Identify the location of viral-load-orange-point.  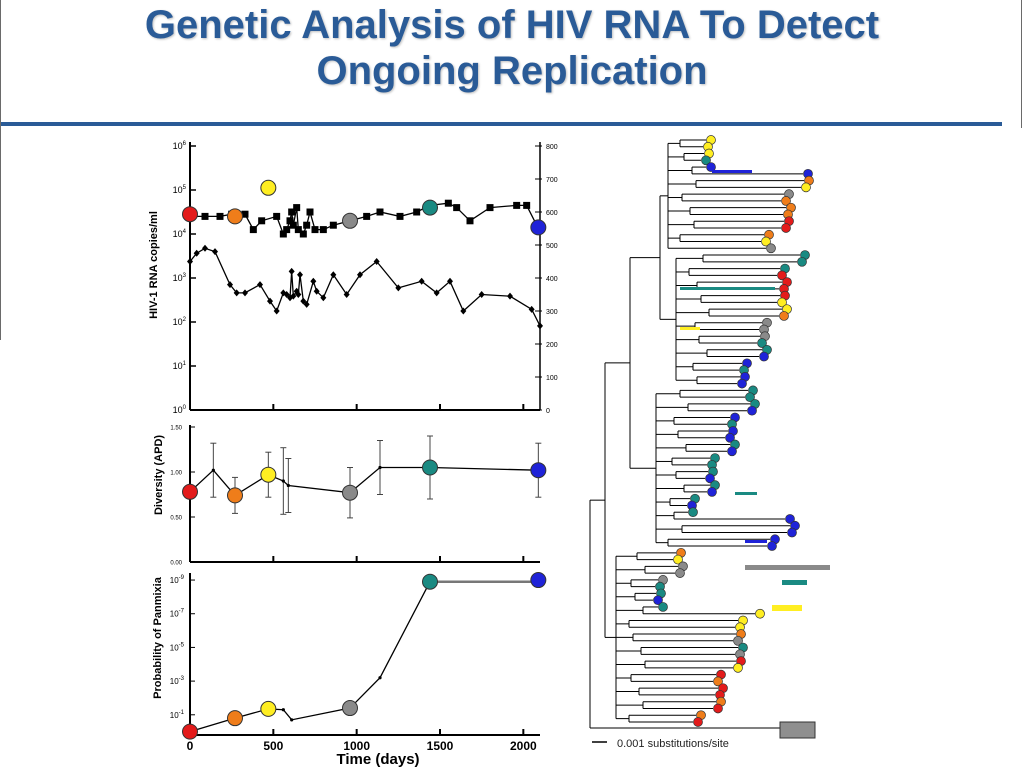
(235, 216).